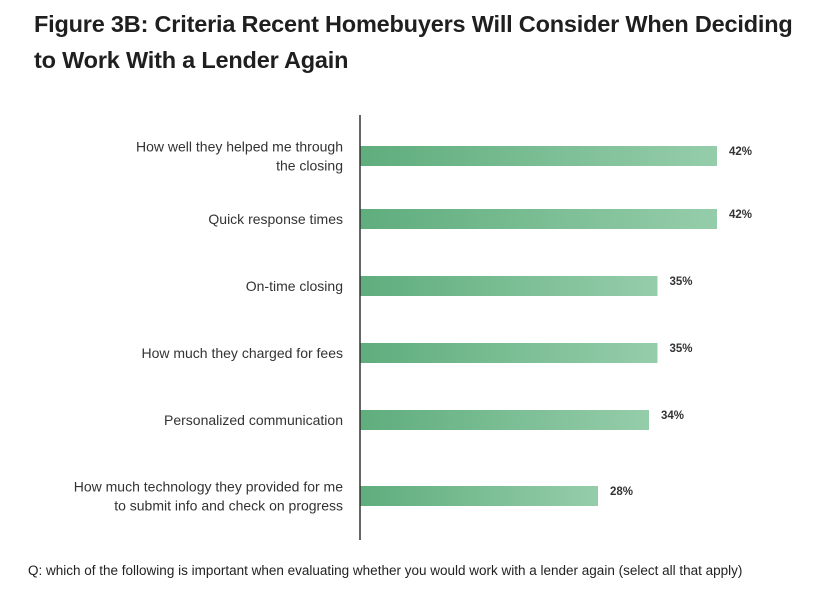 This screenshot has width=840, height=596. Describe the element at coordinates (740, 215) in the screenshot. I see `value-label-2: 42%` at that location.